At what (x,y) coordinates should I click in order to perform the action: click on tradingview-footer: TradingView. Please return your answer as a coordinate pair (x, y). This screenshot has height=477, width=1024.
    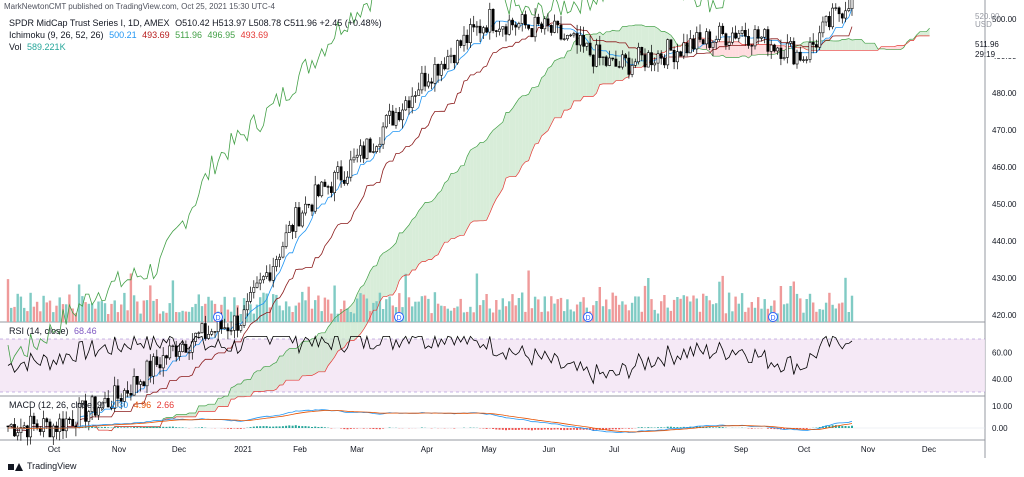
    Looking at the image, I should click on (42, 466).